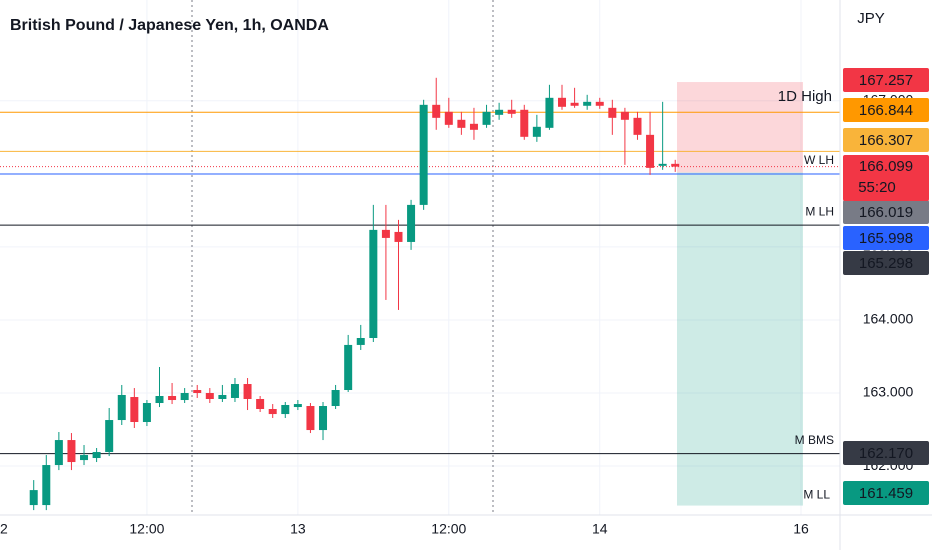 The width and height of the screenshot is (932, 550). Describe the element at coordinates (888, 319) in the screenshot. I see `y-tick-label: 164.000` at that location.